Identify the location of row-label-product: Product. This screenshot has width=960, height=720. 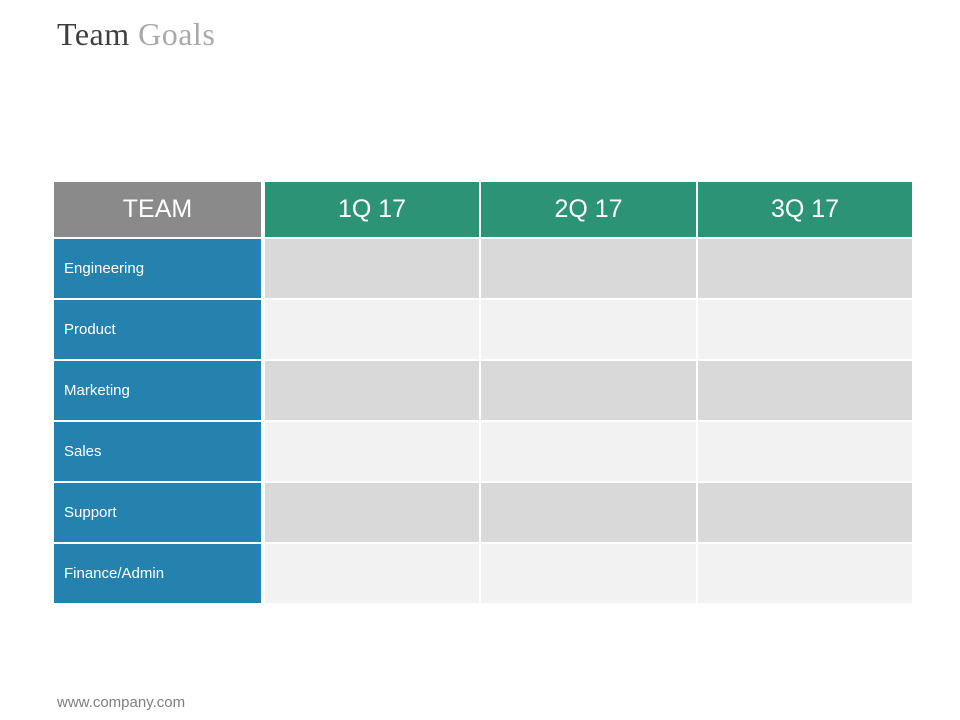
(158, 329).